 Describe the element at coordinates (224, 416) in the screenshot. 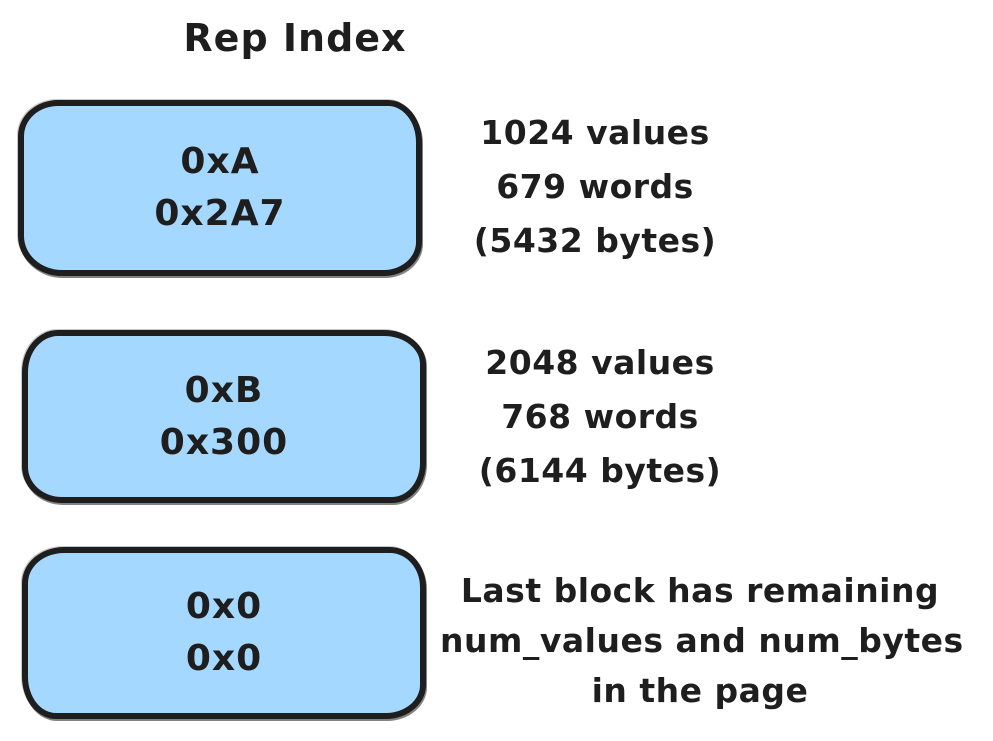

I see `rep-index-block-2: 0xB 0x300` at that location.